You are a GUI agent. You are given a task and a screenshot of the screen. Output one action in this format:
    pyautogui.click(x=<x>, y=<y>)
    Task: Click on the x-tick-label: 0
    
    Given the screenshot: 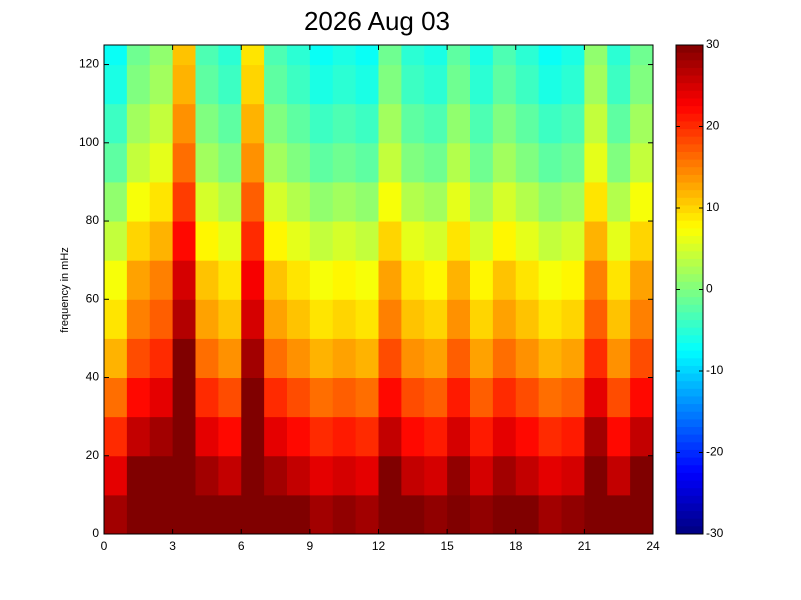 What is the action you would take?
    pyautogui.click(x=104, y=546)
    